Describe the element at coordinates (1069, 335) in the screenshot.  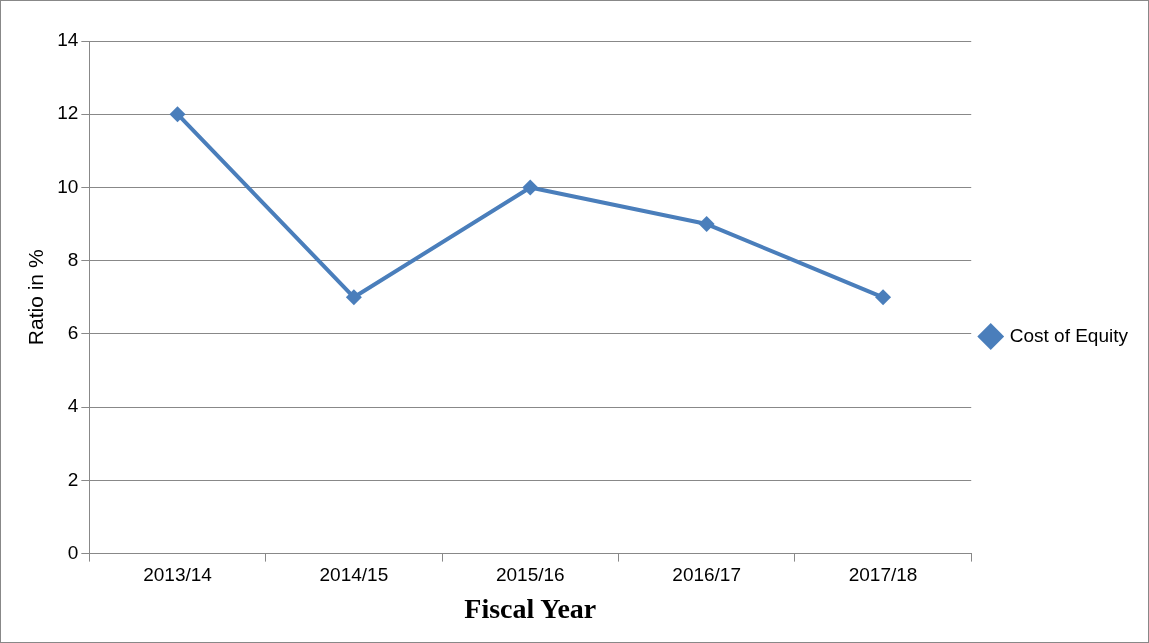
I see `legend-label: Cost of Equity` at that location.